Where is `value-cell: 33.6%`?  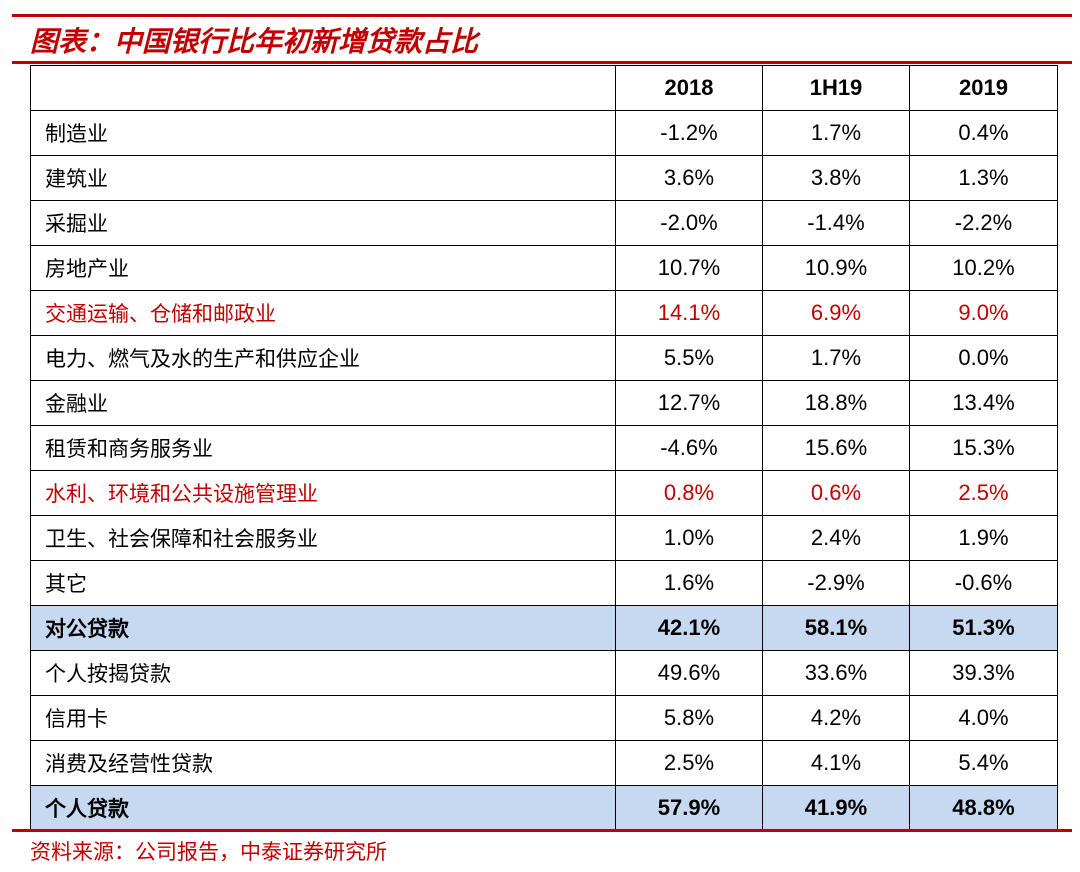 value-cell: 33.6% is located at coordinates (836, 673).